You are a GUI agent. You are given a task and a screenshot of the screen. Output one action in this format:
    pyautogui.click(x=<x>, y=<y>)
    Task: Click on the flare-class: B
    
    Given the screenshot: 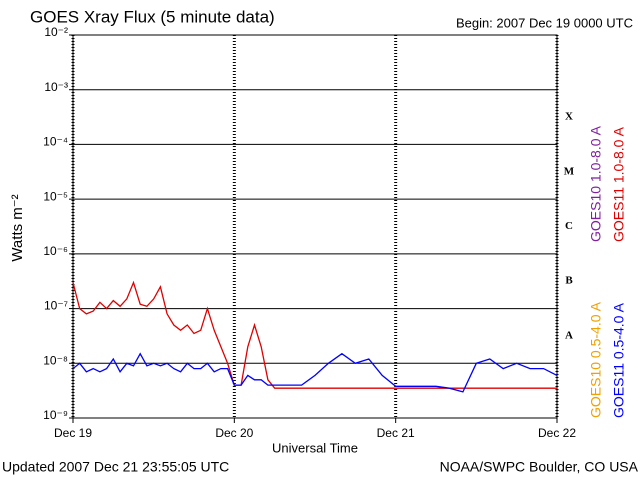 What is the action you would take?
    pyautogui.click(x=569, y=281)
    